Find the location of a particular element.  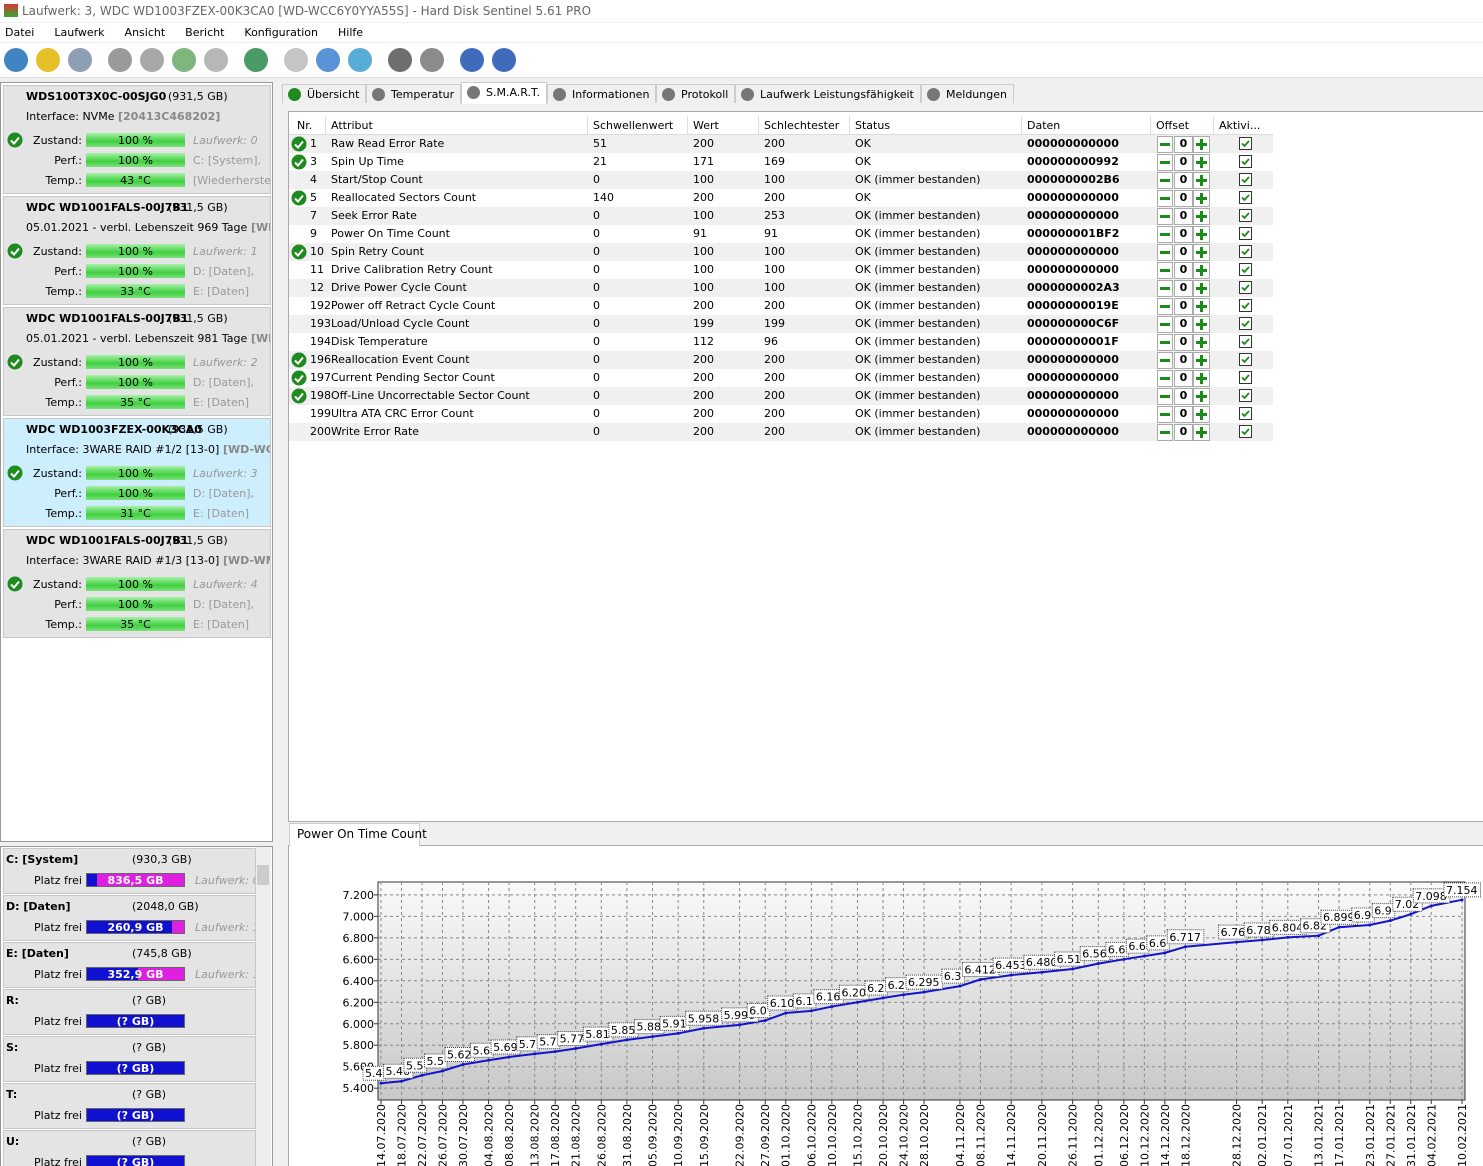

tab: Meldungen is located at coordinates (967, 93).